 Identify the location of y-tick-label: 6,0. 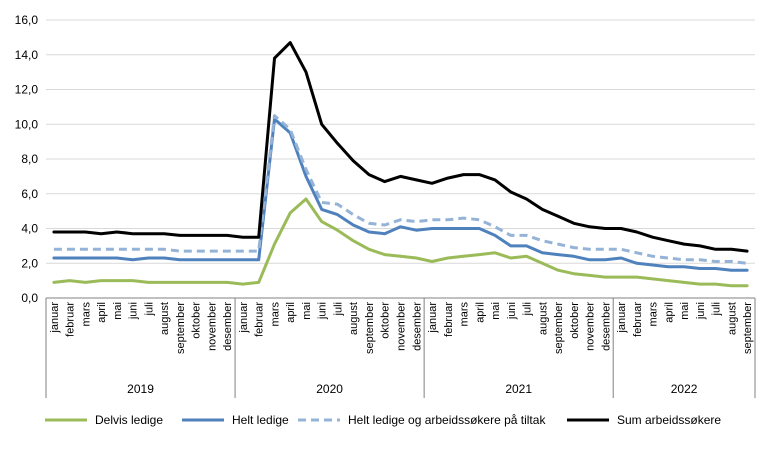
(29, 194).